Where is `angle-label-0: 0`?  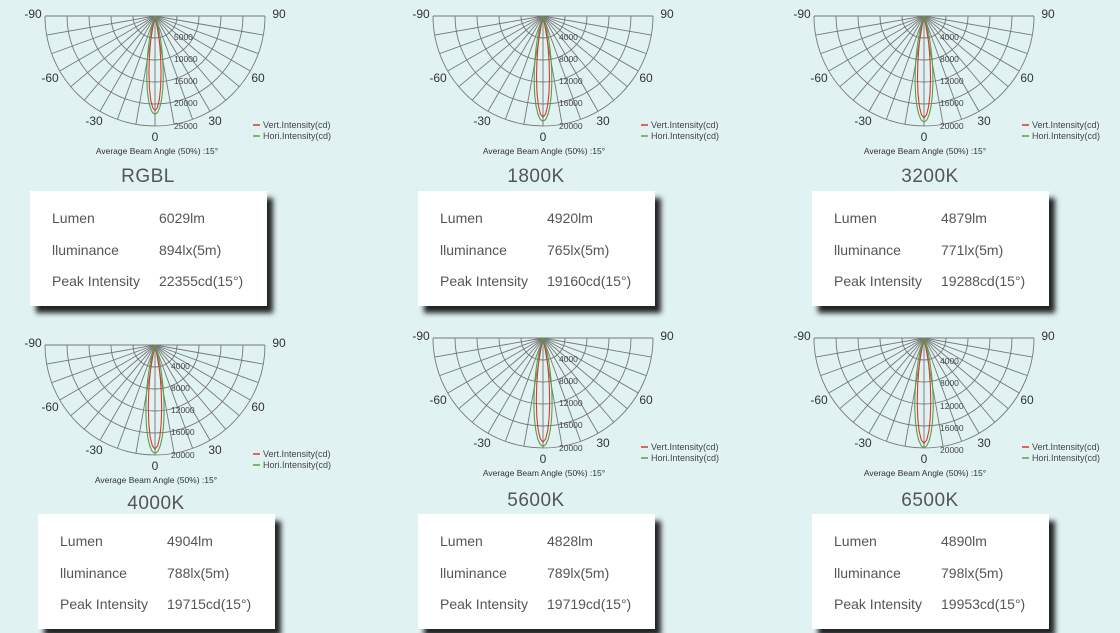
angle-label-0: 0 is located at coordinates (155, 137).